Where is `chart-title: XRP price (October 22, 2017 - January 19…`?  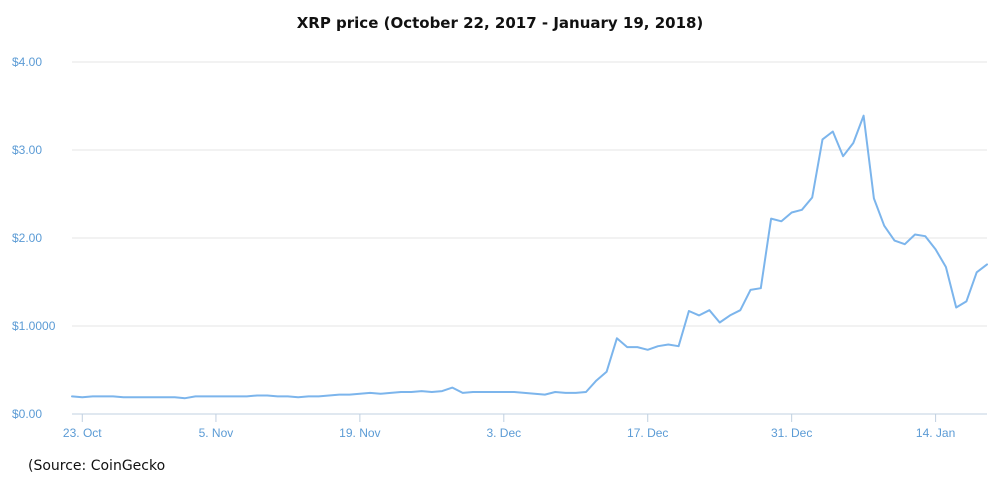 chart-title: XRP price (October 22, 2017 - January 19… is located at coordinates (500, 23).